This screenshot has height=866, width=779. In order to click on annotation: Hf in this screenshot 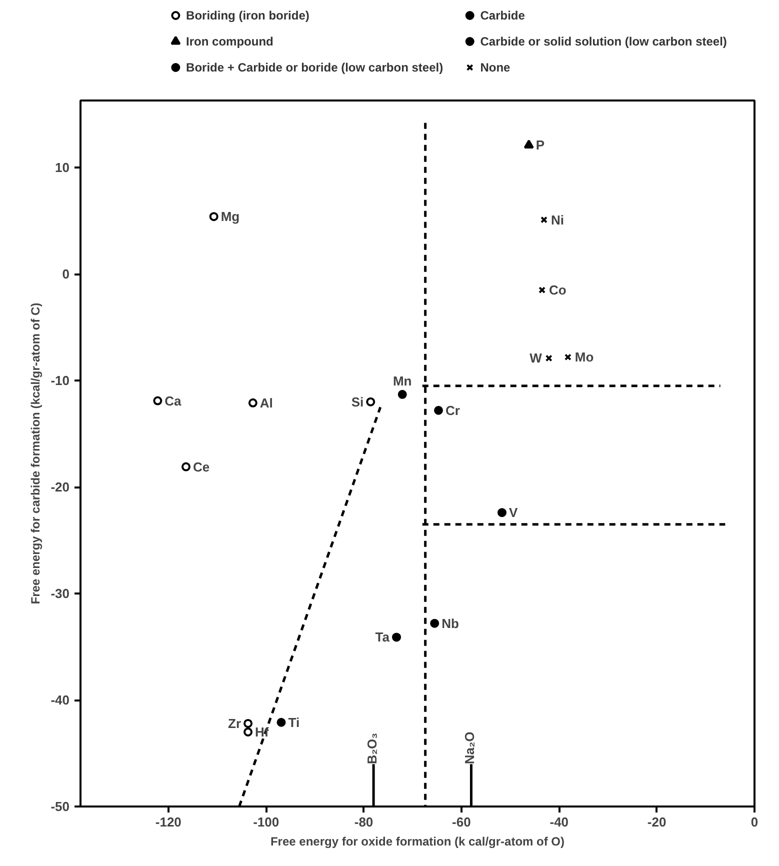, I will do `click(262, 732)`.